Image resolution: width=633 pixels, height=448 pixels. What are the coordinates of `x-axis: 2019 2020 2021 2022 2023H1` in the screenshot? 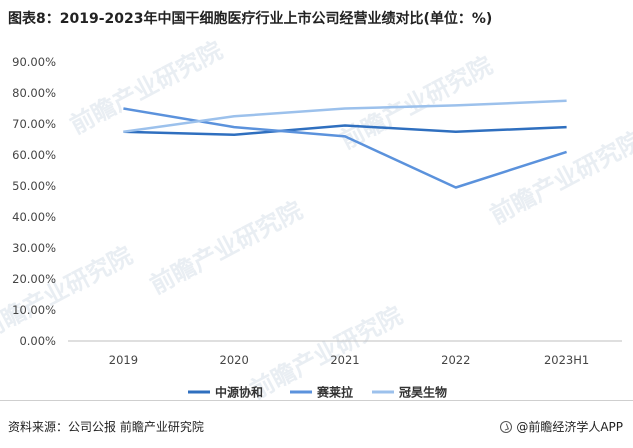 It's located at (349, 360).